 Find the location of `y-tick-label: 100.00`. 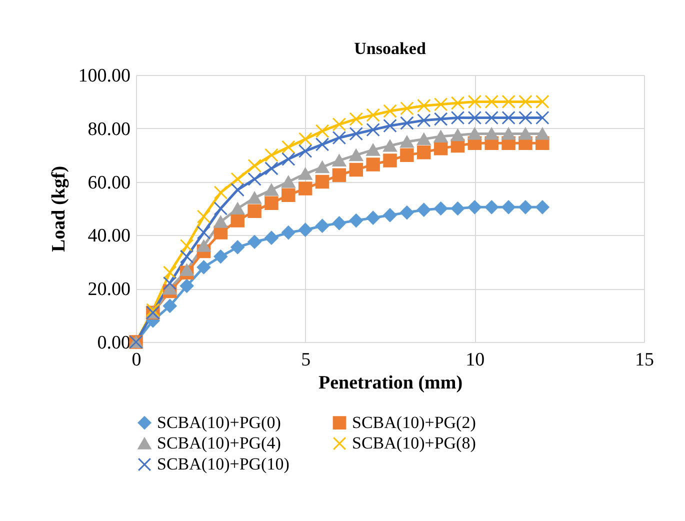

y-tick-label: 100.00 is located at coordinates (104, 76).